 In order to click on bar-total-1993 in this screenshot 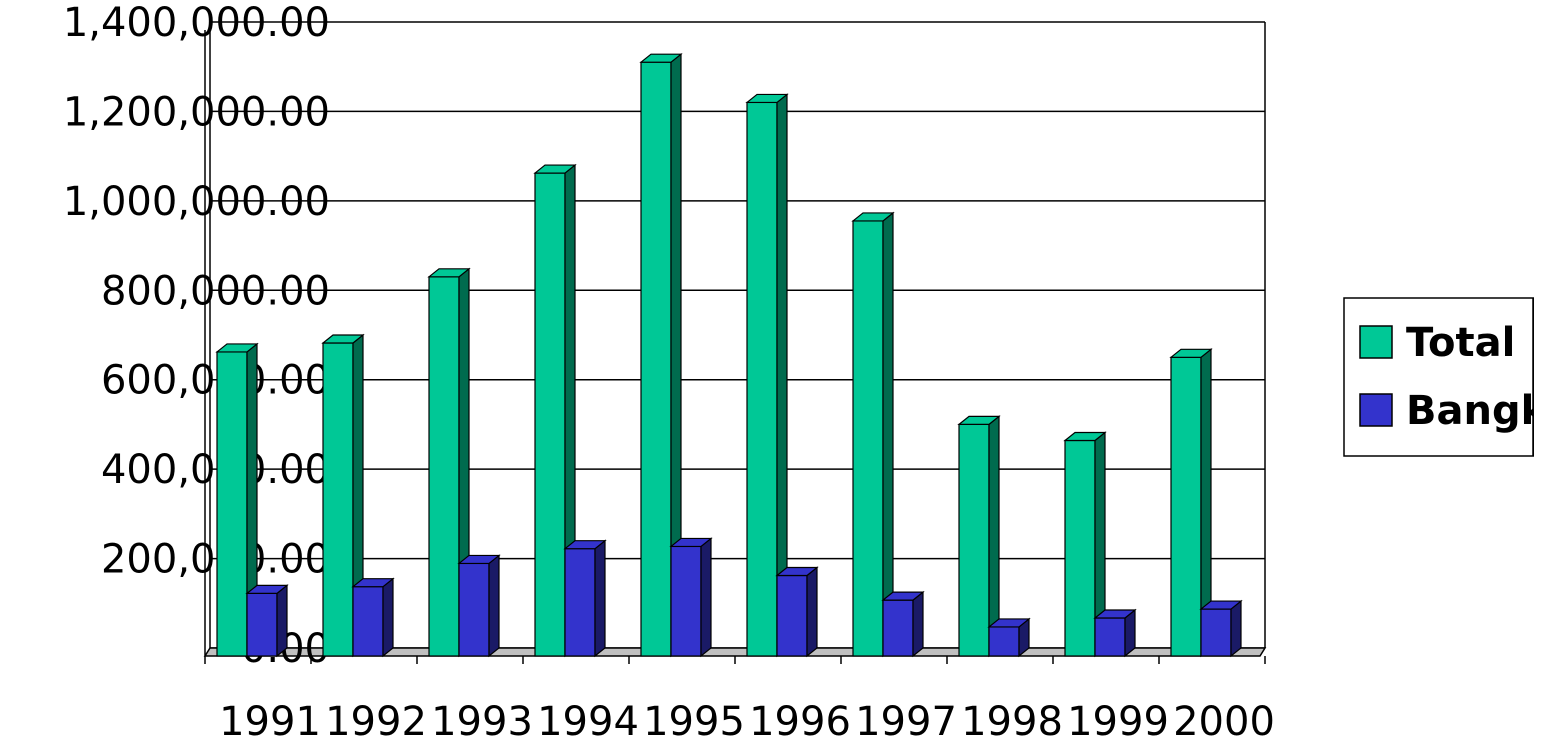, I will do `click(444, 466)`.